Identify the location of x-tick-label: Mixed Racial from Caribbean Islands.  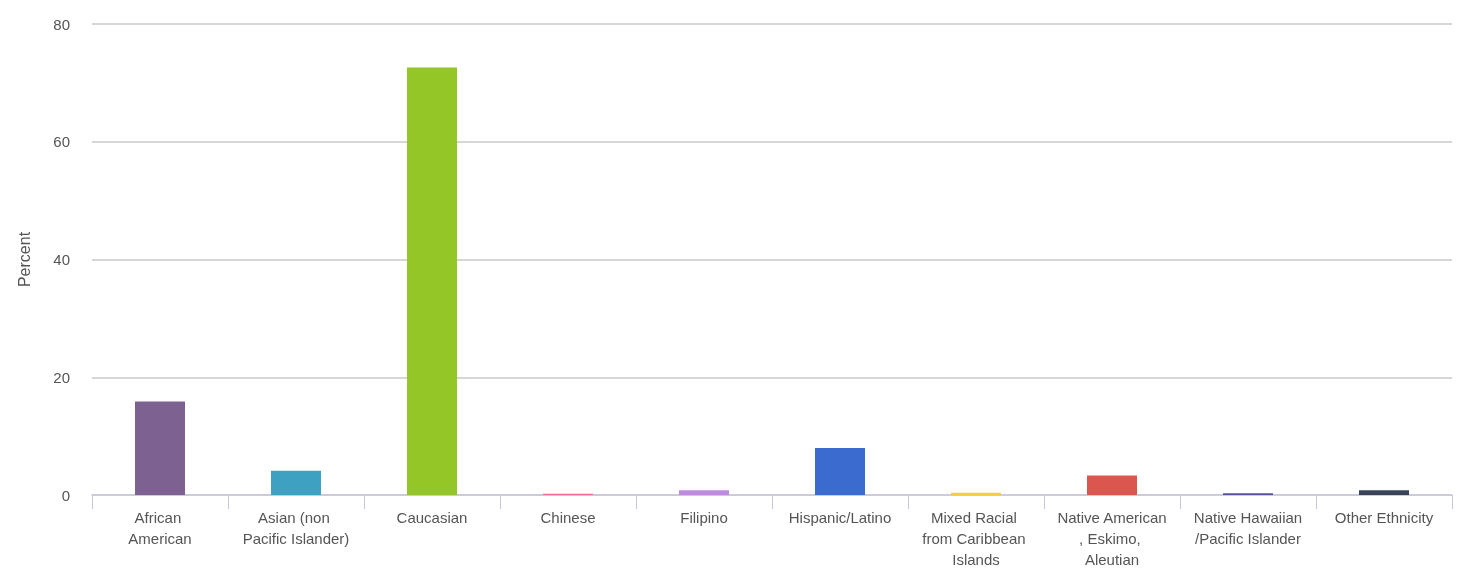
(976, 538).